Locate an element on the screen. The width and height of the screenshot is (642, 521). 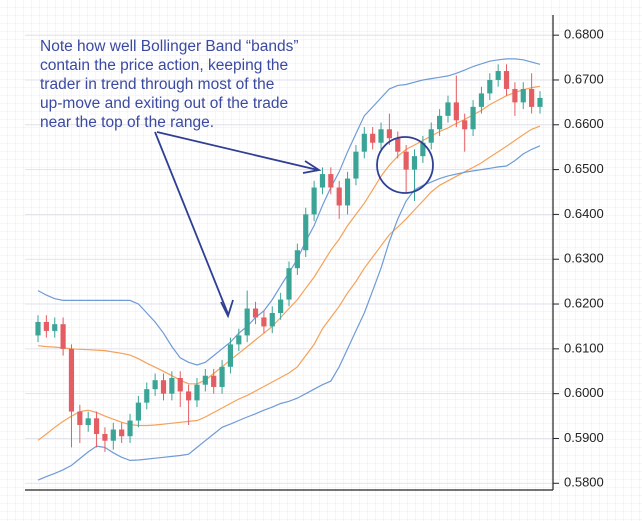
annotation-line: contain the price action, keeping the is located at coordinates (164, 65).